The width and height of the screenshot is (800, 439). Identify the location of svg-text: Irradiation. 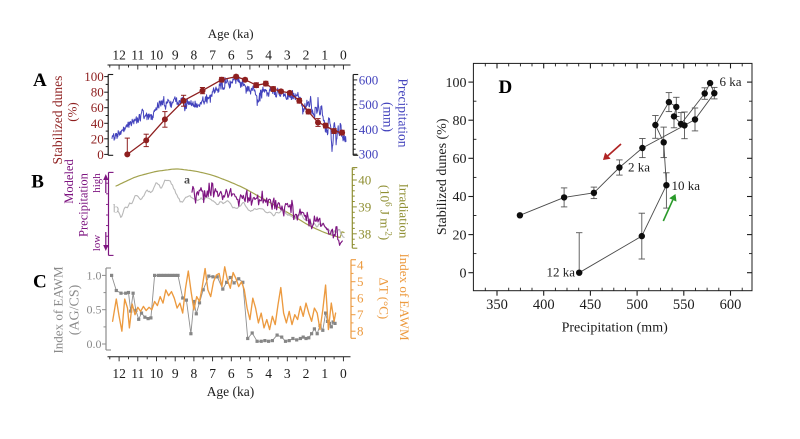
(404, 211).